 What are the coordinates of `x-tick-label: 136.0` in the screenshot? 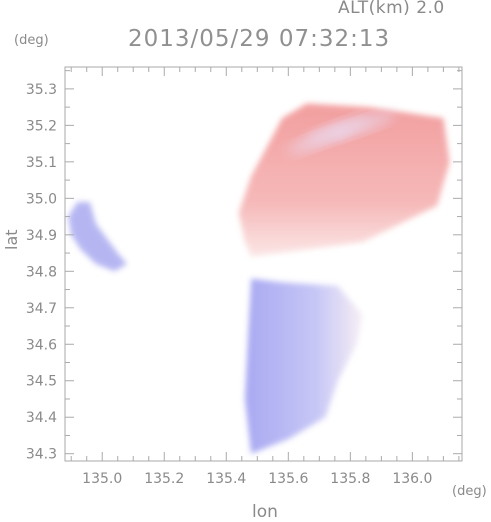 It's located at (412, 479).